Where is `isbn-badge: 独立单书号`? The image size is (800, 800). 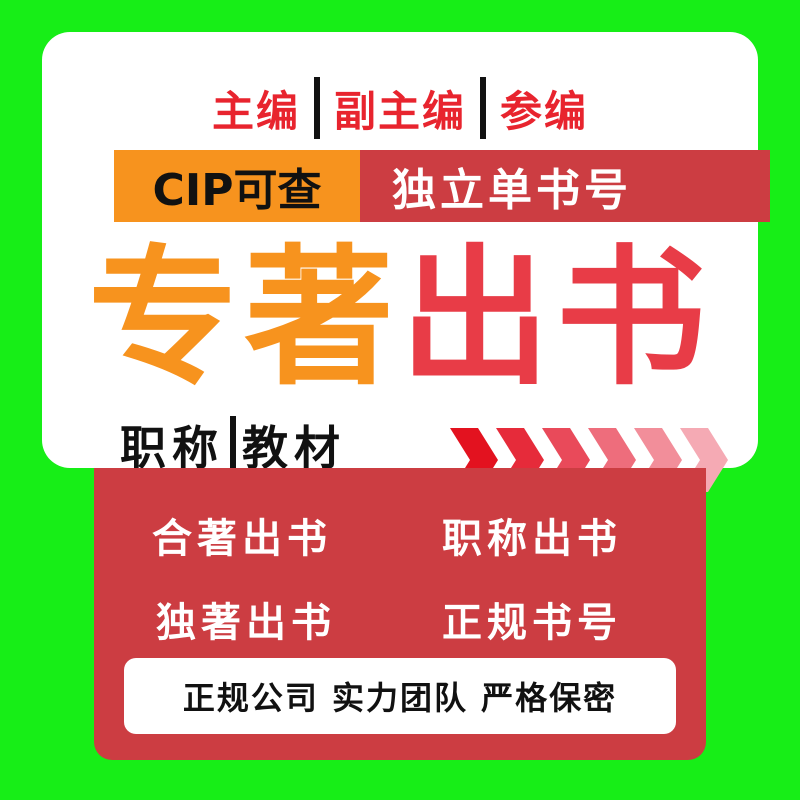 isbn-badge: 独立单书号 is located at coordinates (565, 186).